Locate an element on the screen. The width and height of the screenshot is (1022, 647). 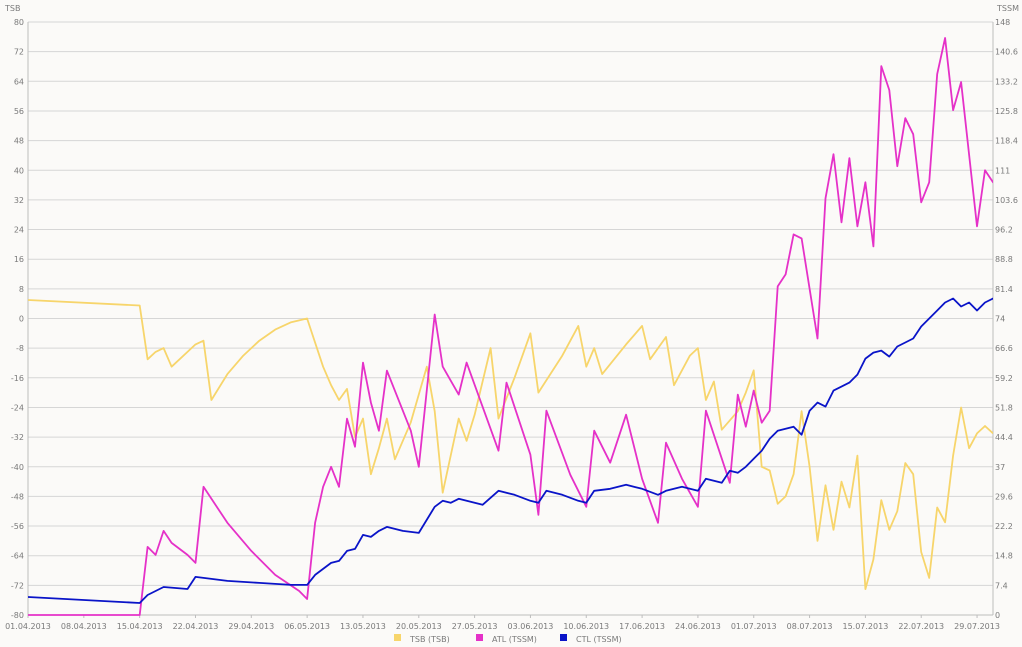
y-left-tick-label: 24 is located at coordinates (19, 230).